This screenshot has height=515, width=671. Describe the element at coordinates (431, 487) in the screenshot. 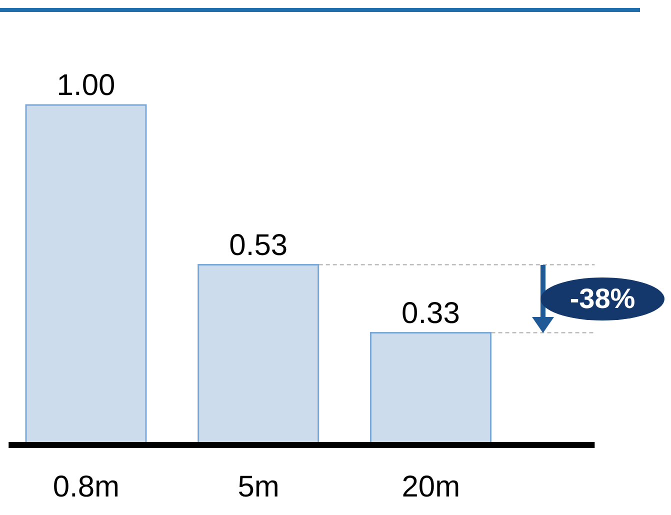

I see `x-tick-label: 20m` at that location.